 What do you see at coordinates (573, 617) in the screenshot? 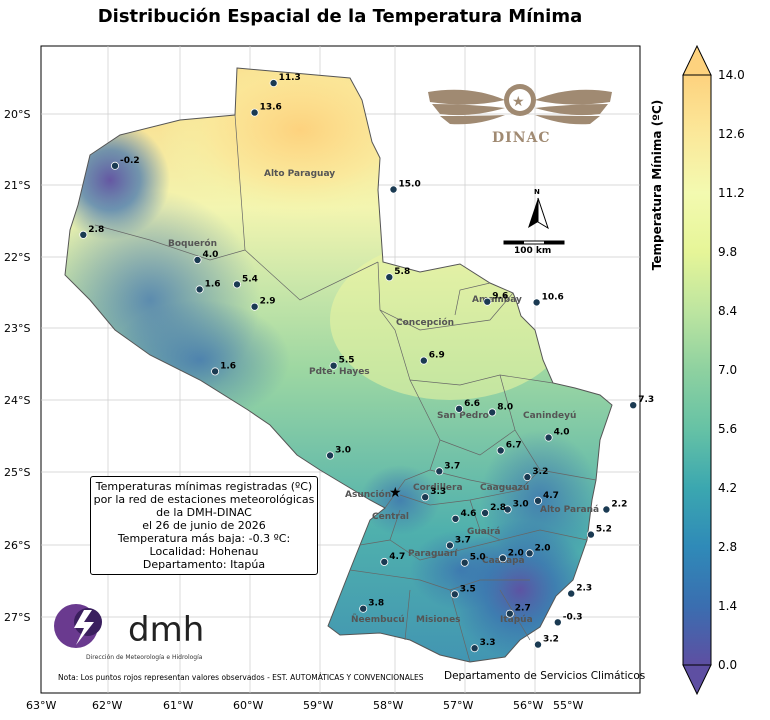
I see `station-value-label: -0.3` at bounding box center [573, 617].